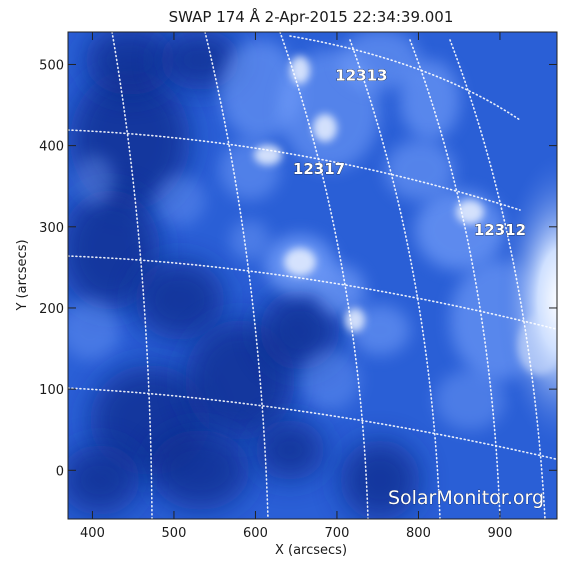 The width and height of the screenshot is (564, 564). I want to click on y-tick-label: 500, so click(51, 65).